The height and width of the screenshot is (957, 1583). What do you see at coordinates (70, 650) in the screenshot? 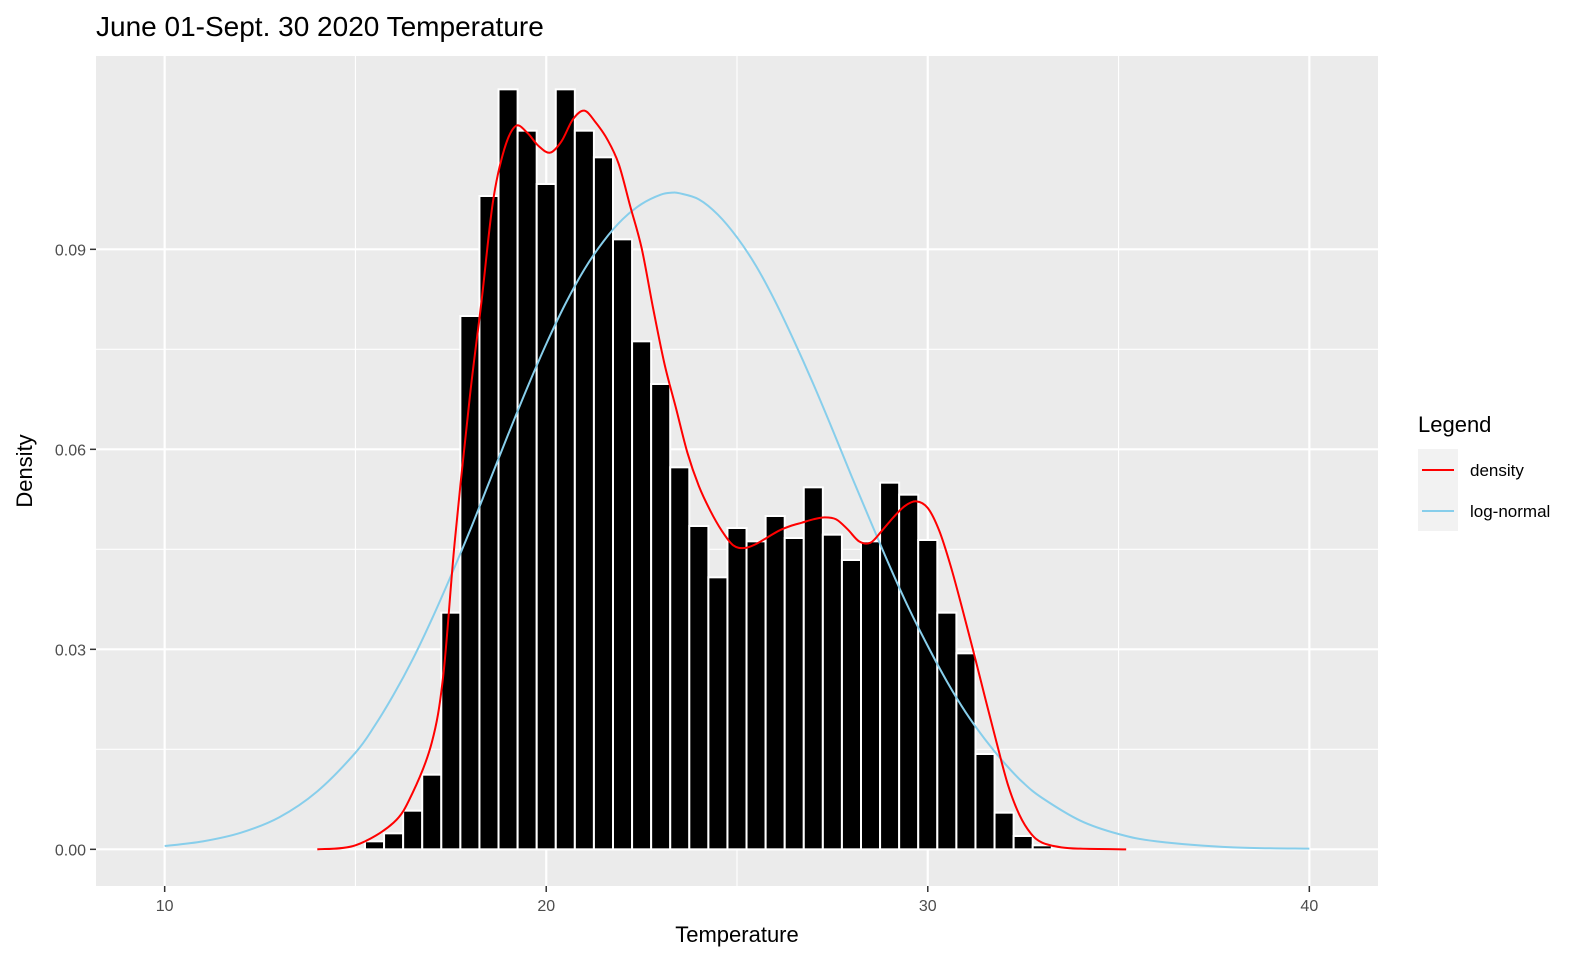
I see `y-tick-label: 0.03` at bounding box center [70, 650].